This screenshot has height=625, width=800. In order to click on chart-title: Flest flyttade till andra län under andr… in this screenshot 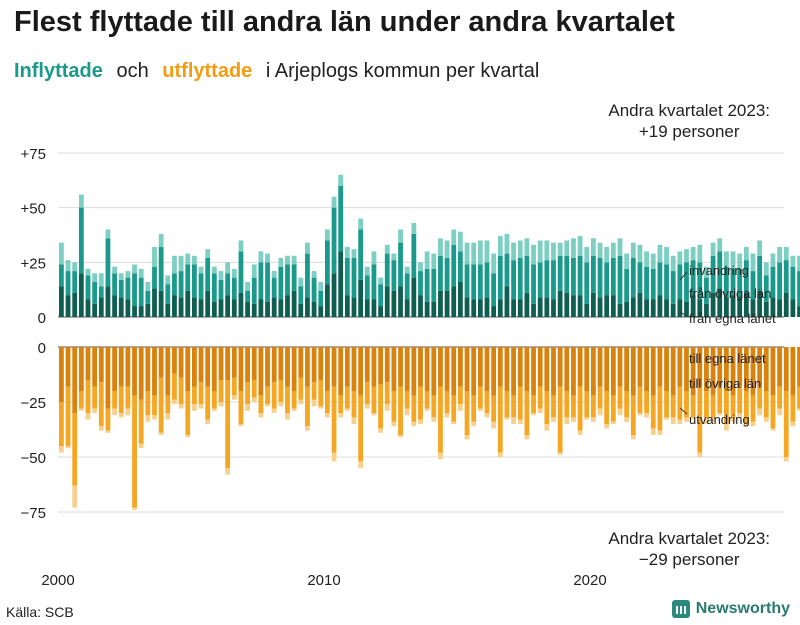, I will do `click(344, 22)`.